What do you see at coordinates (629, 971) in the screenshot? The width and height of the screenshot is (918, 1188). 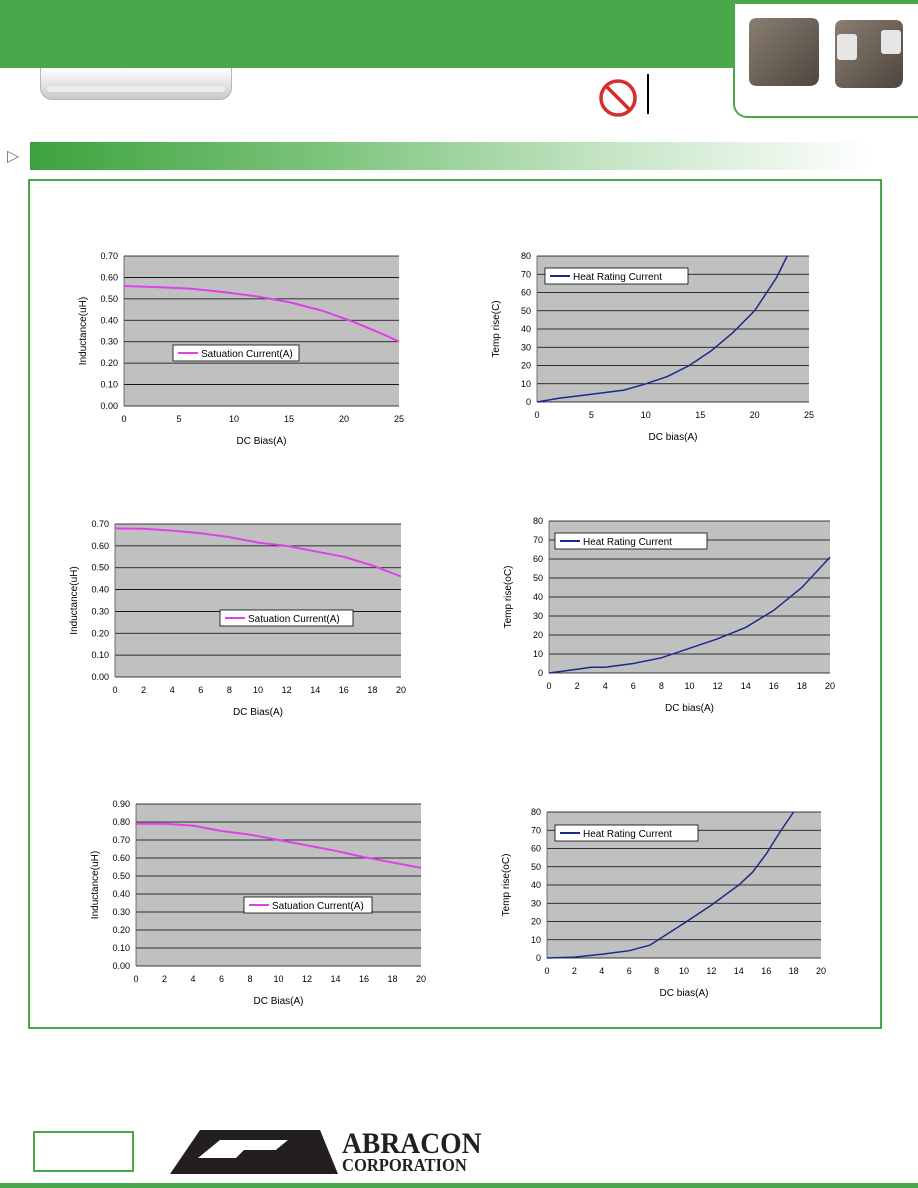 I see `x-tick-label: 6` at bounding box center [629, 971].